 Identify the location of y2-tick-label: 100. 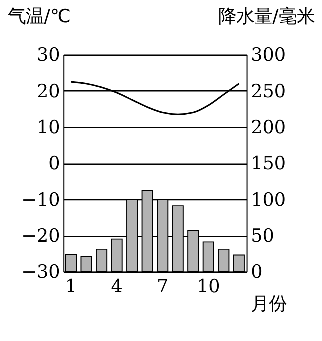
(268, 200).